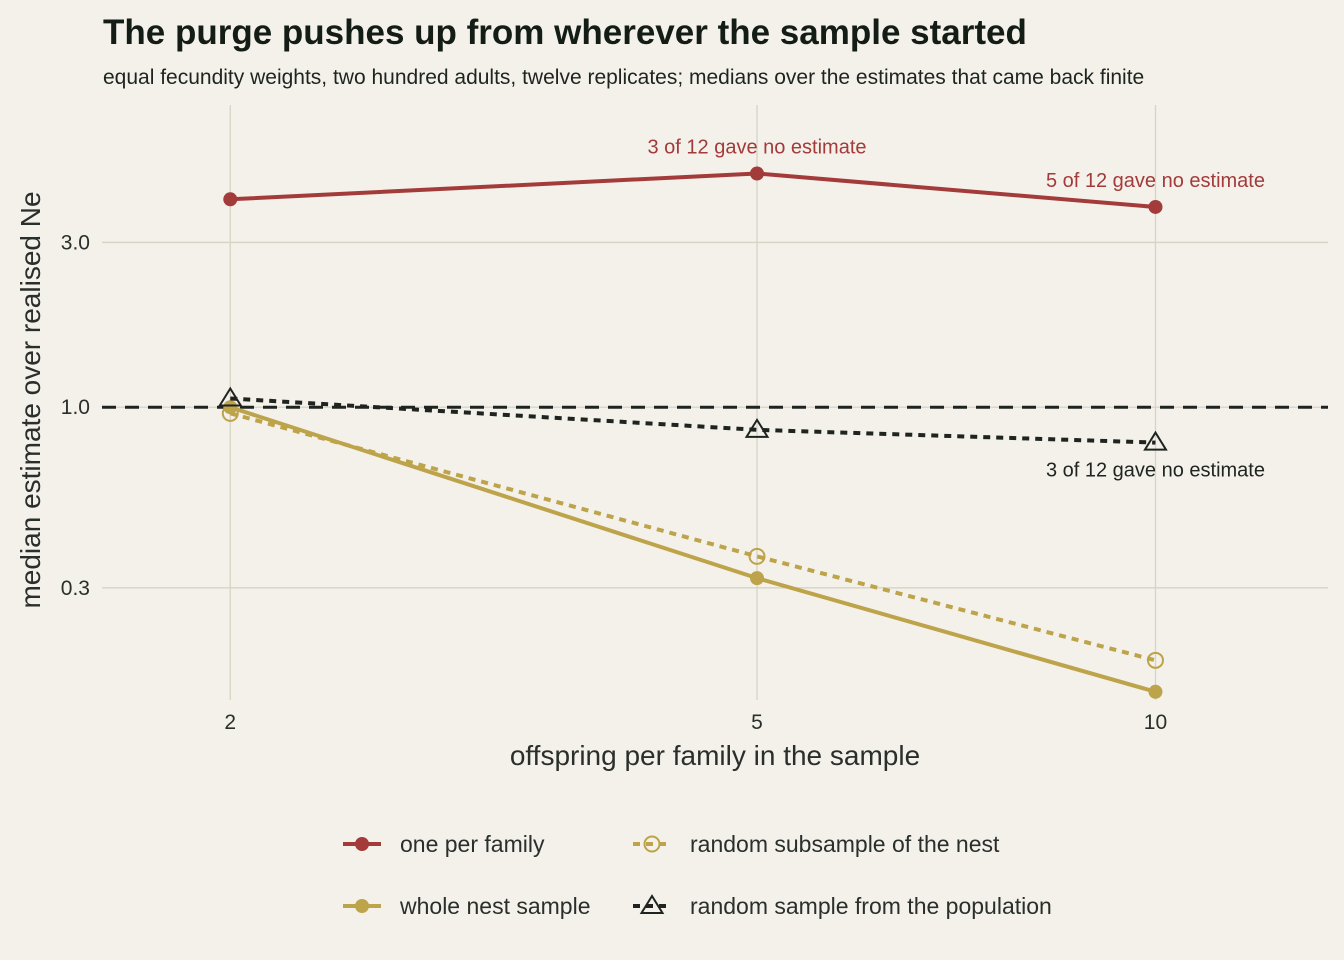 The height and width of the screenshot is (960, 1344). Describe the element at coordinates (30, 399) in the screenshot. I see `y-axis-label: median estimate over realised Ne` at that location.